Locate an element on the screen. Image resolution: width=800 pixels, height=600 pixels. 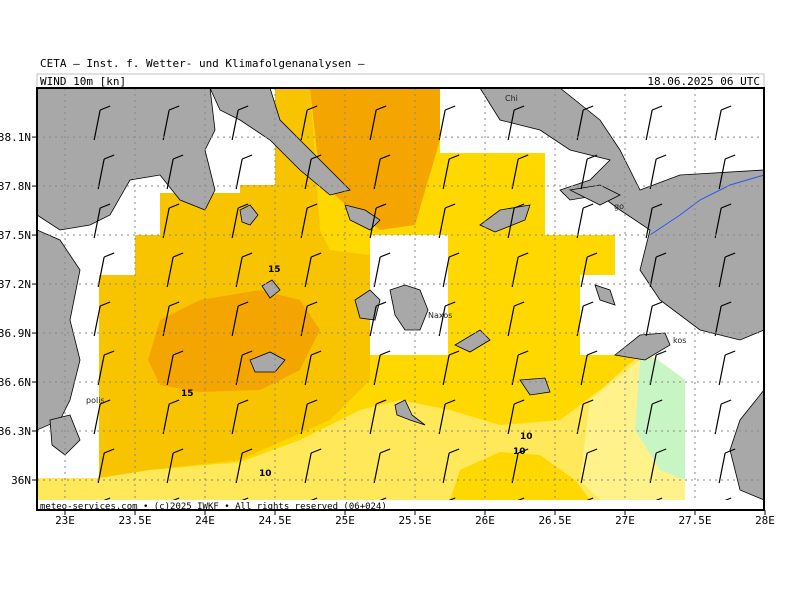
contour-label: 15 is located at coordinates (274, 270).